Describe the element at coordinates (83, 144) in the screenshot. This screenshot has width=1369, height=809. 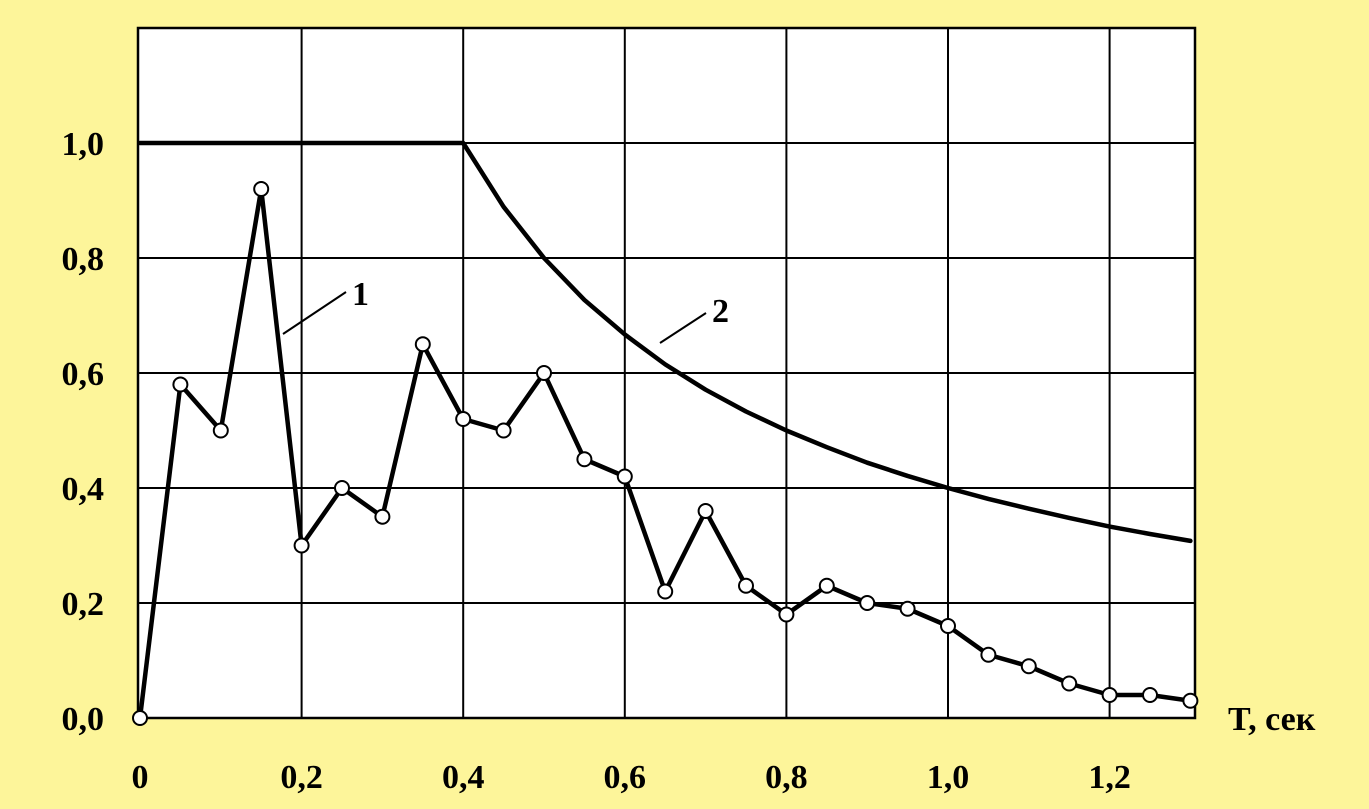
I see `y-tick-label: 1,0` at that location.